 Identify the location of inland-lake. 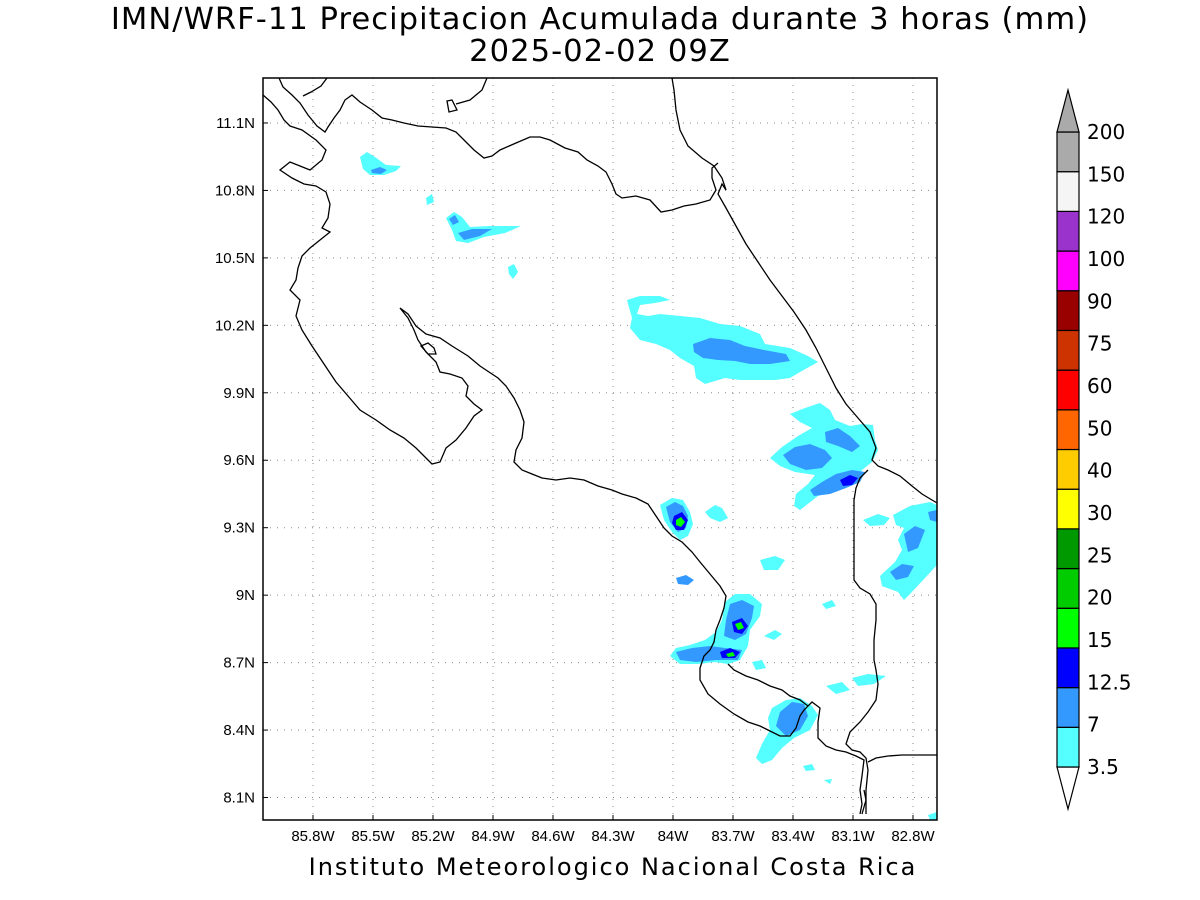
(428, 348).